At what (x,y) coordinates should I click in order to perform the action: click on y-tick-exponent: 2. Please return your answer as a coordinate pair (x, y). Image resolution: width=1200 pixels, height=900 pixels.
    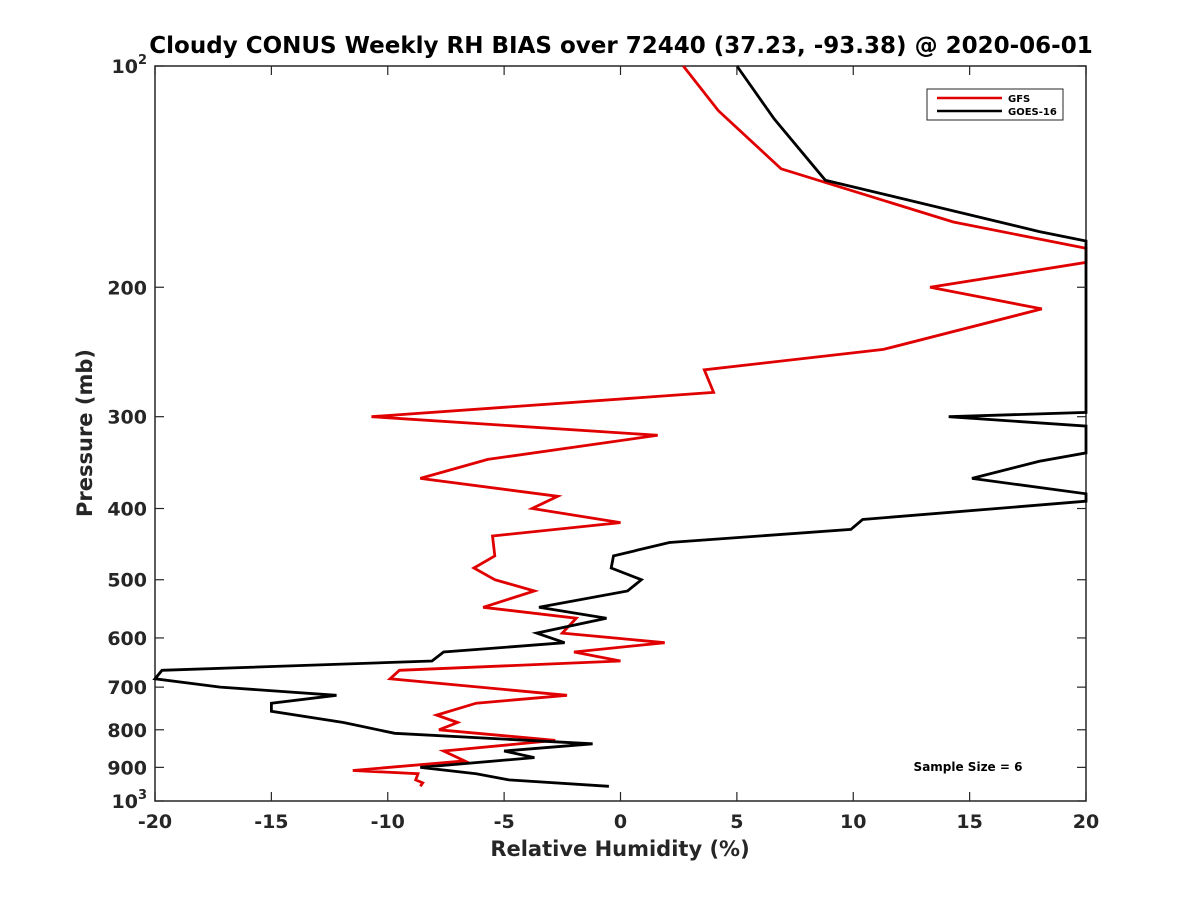
    Looking at the image, I should click on (142, 60).